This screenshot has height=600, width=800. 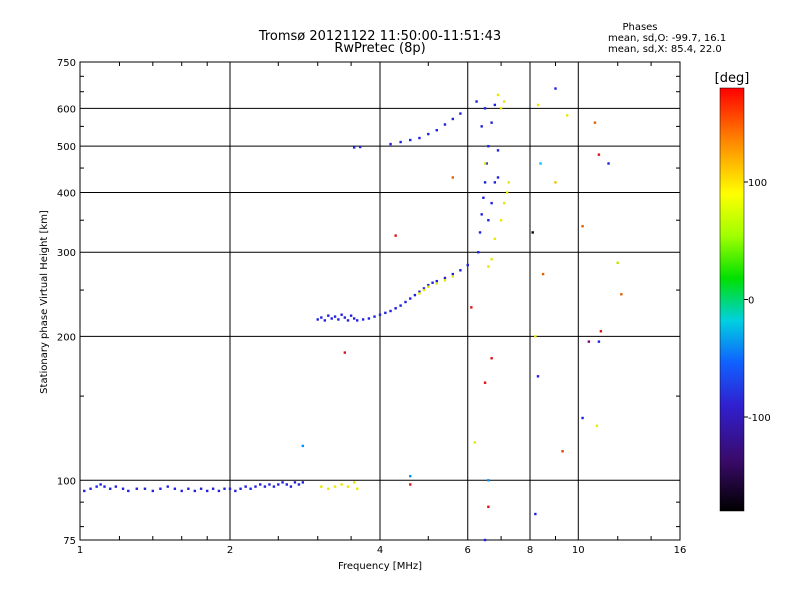 I want to click on y-tick-label: 400, so click(x=66, y=193).